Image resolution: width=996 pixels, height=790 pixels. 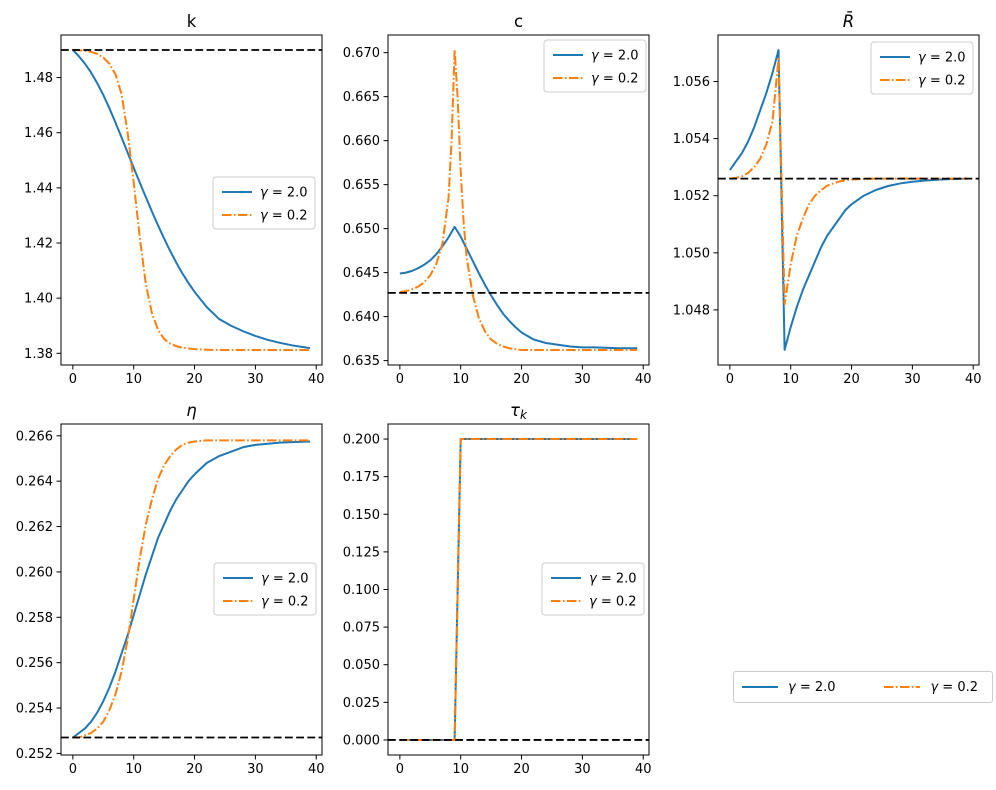 What do you see at coordinates (361, 740) in the screenshot?
I see `y-tick-label: 0.000` at bounding box center [361, 740].